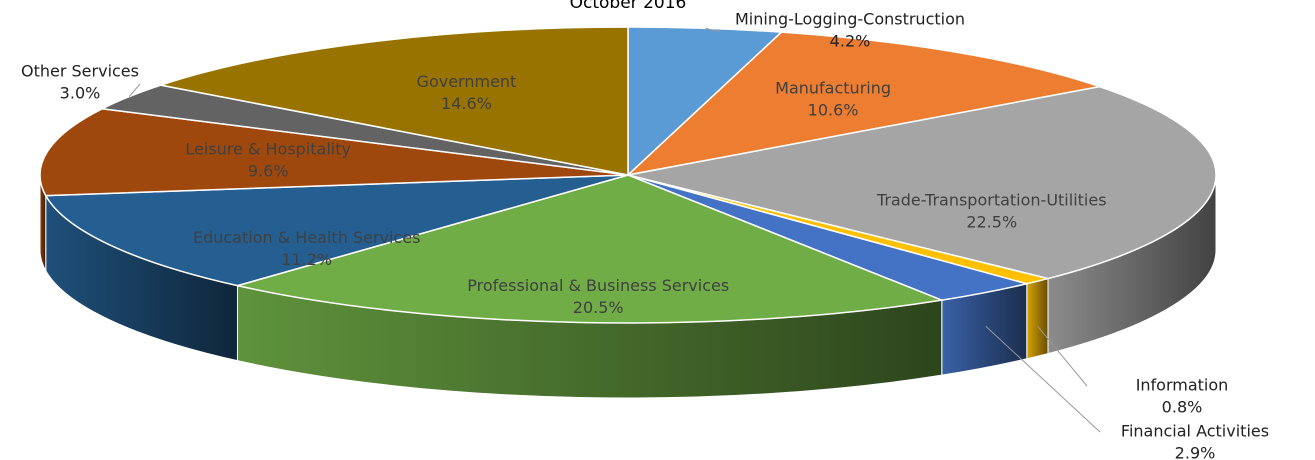  What do you see at coordinates (1037, 318) in the screenshot?
I see `slice-side` at bounding box center [1037, 318].